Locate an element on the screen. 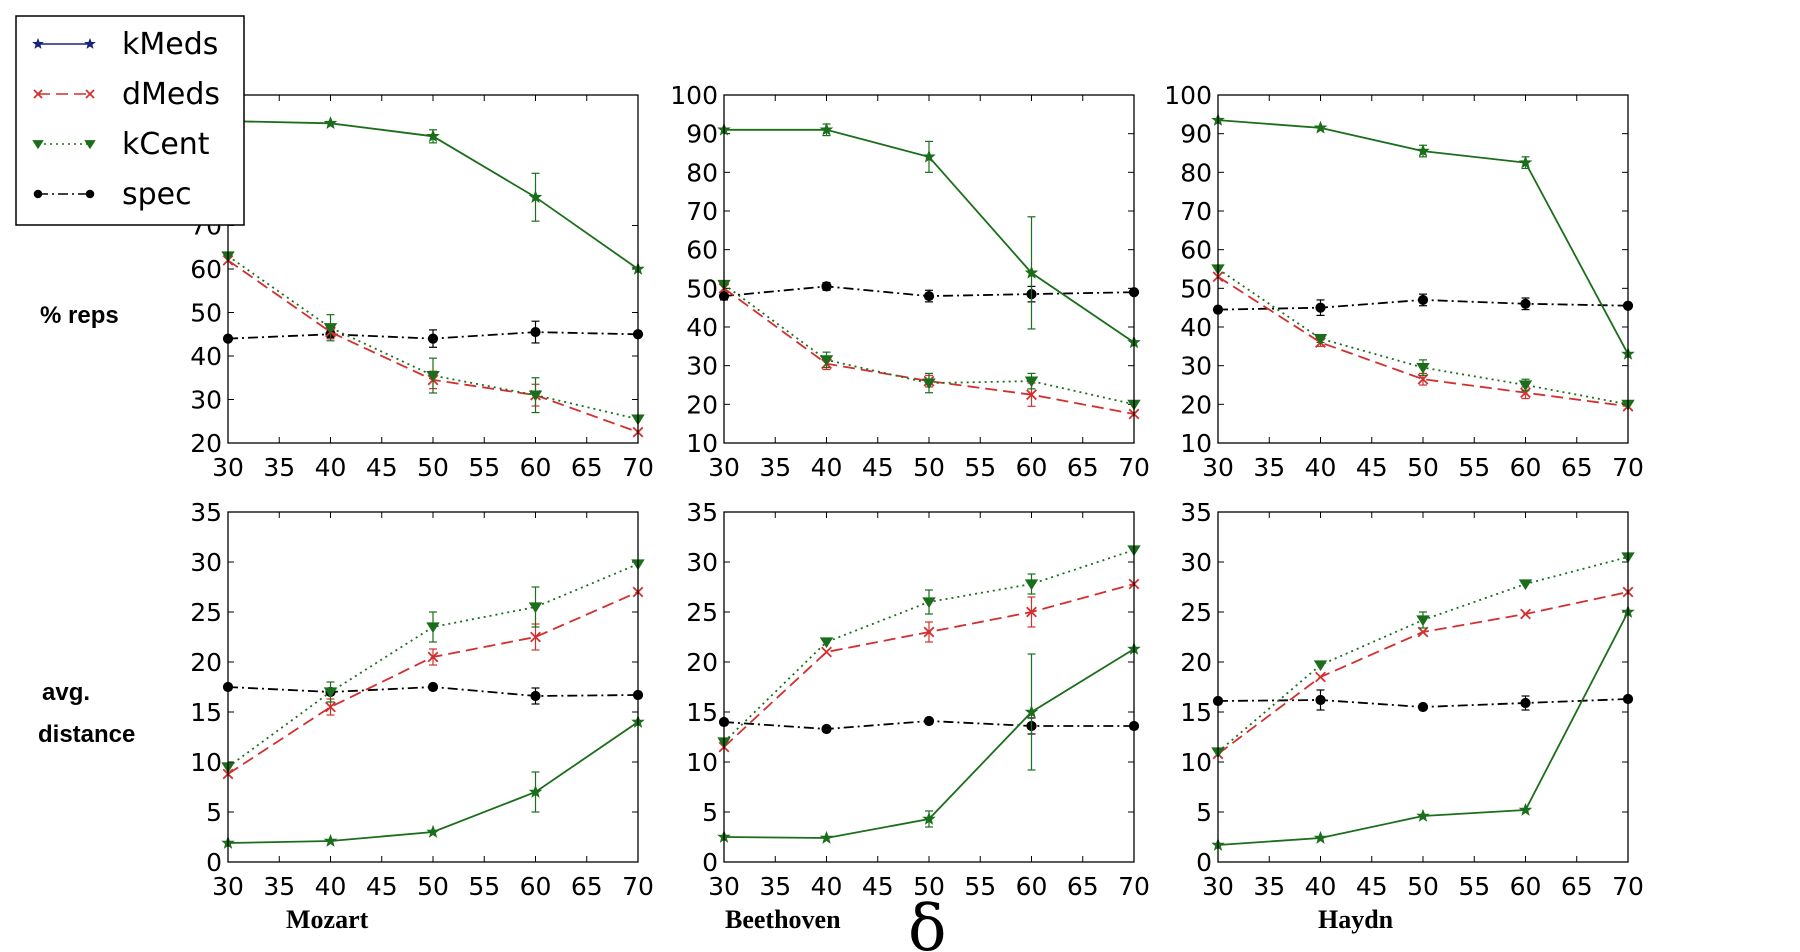 This screenshot has height=952, width=1800. panel-reps-beethoven: 30 35 40 45 50 55 60 65 70 10 20 30 40 50 60 70 80 90 100 is located at coordinates (910, 281).